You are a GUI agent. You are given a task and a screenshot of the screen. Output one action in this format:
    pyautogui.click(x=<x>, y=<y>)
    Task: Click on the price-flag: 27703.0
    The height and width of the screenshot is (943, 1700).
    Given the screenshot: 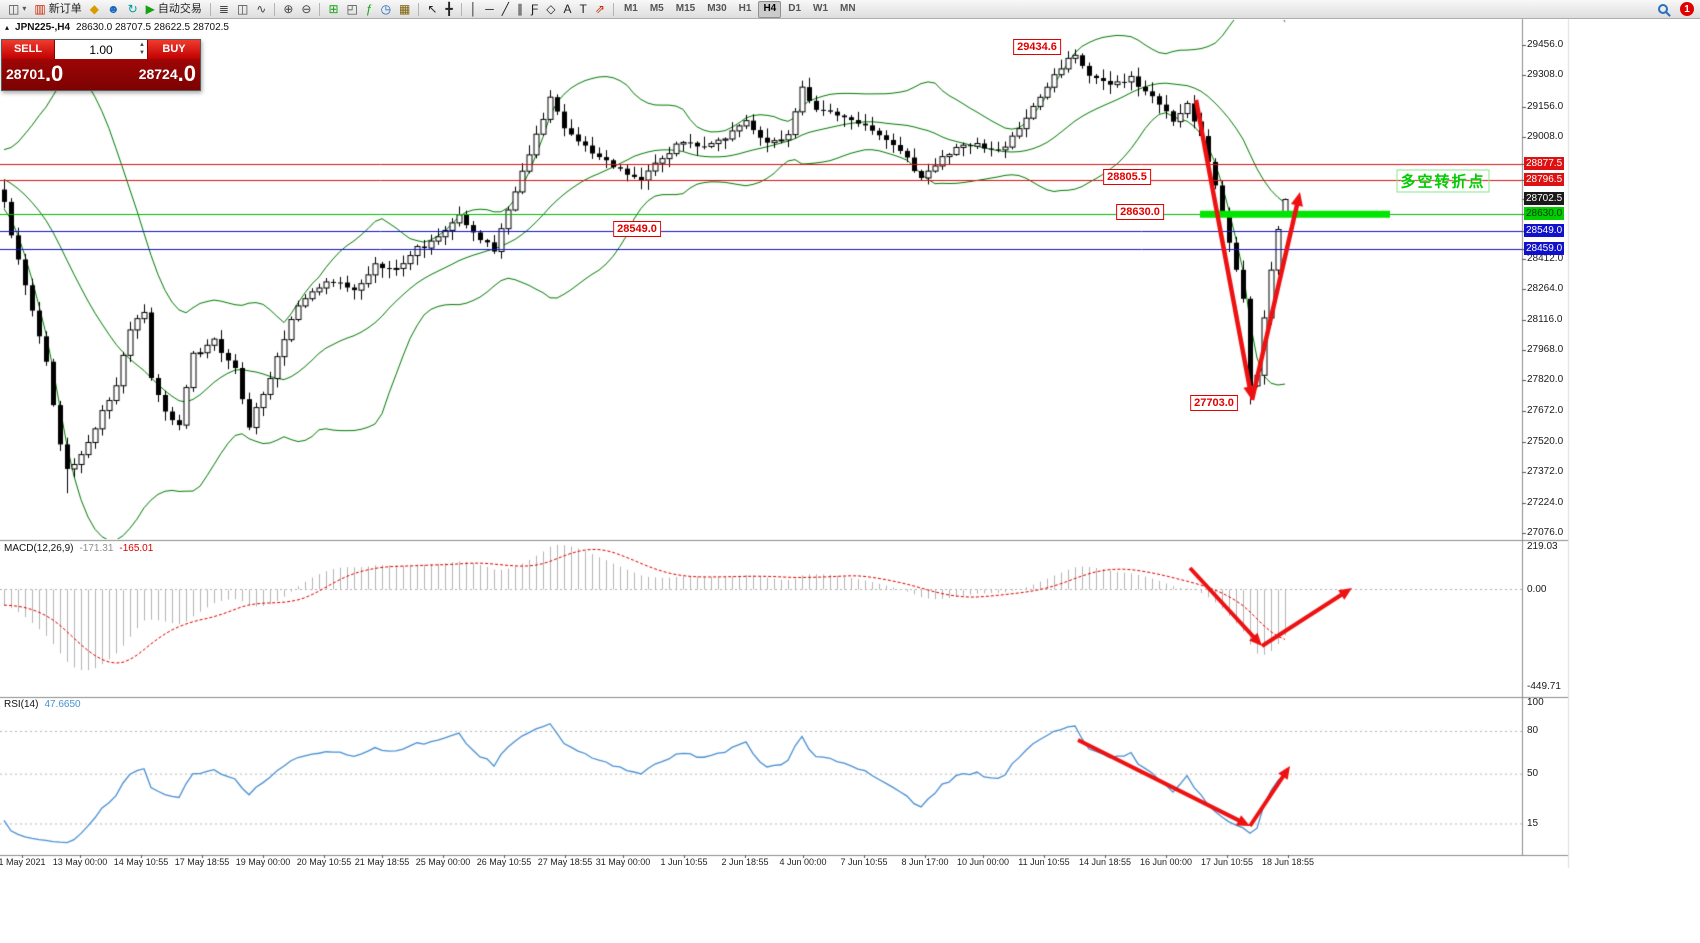 What is the action you would take?
    pyautogui.click(x=1214, y=403)
    